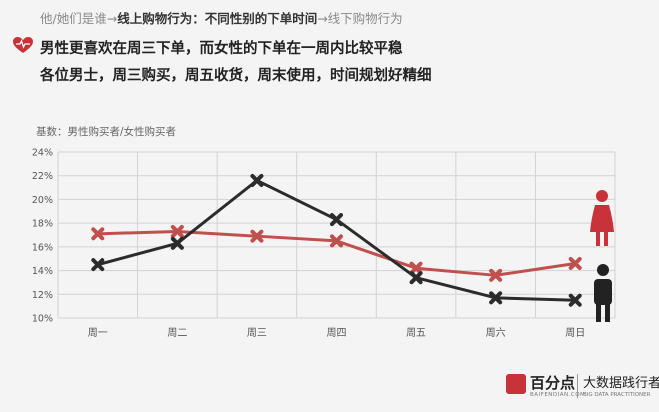  Describe the element at coordinates (217, 18) in the screenshot. I see `breadcrumb-current: 线上购物行为：不同性别的下单时间` at that location.